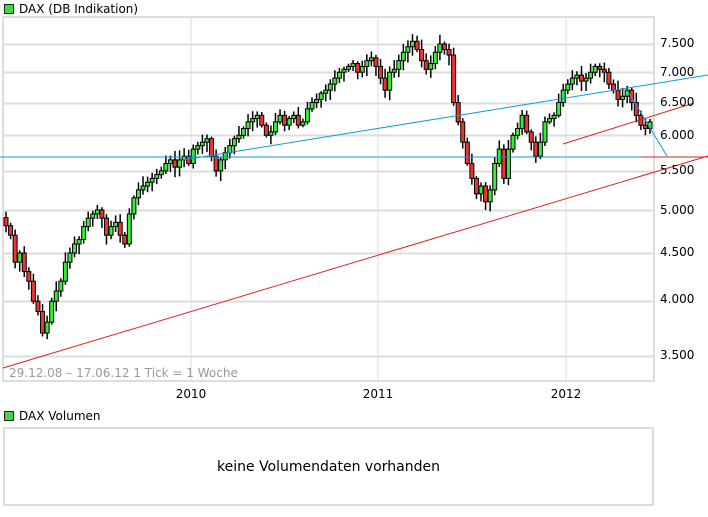 Image resolution: width=708 pixels, height=517 pixels. What do you see at coordinates (677, 72) in the screenshot?
I see `y-tick: 7.000` at bounding box center [677, 72].